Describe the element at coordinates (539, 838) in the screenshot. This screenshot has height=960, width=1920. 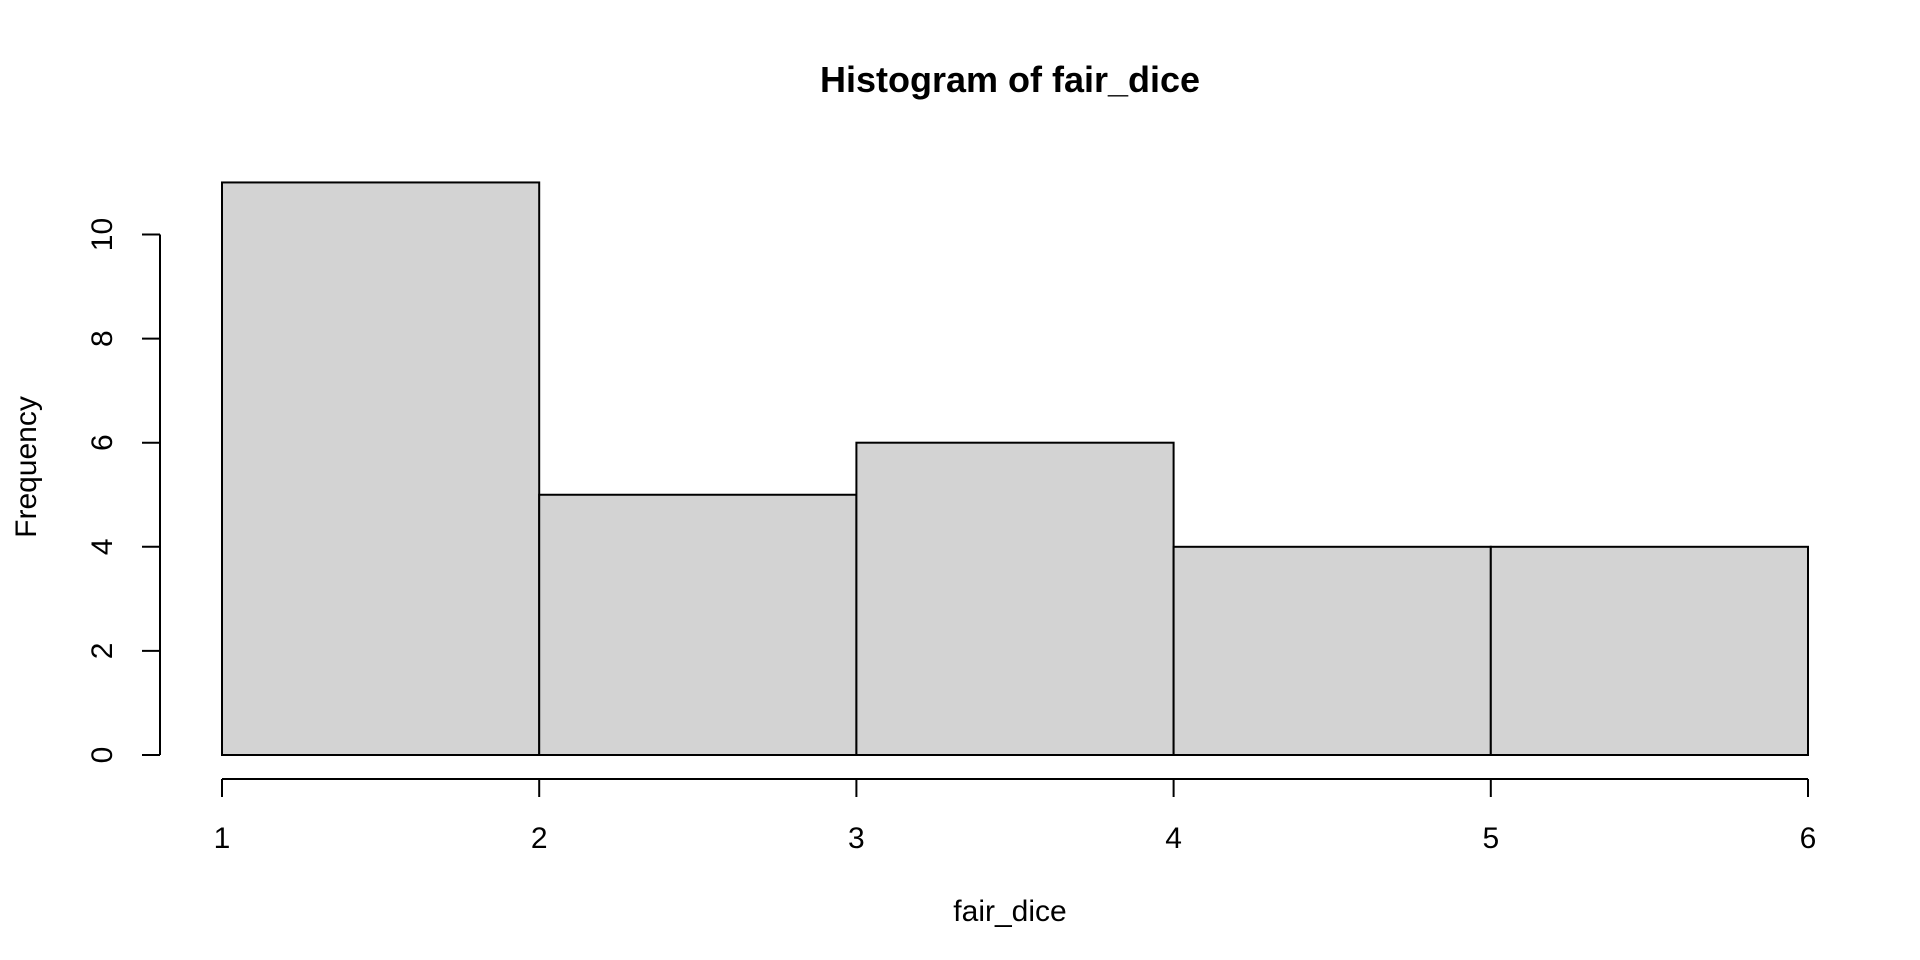
I see `x-tick-label-2: 2` at that location.